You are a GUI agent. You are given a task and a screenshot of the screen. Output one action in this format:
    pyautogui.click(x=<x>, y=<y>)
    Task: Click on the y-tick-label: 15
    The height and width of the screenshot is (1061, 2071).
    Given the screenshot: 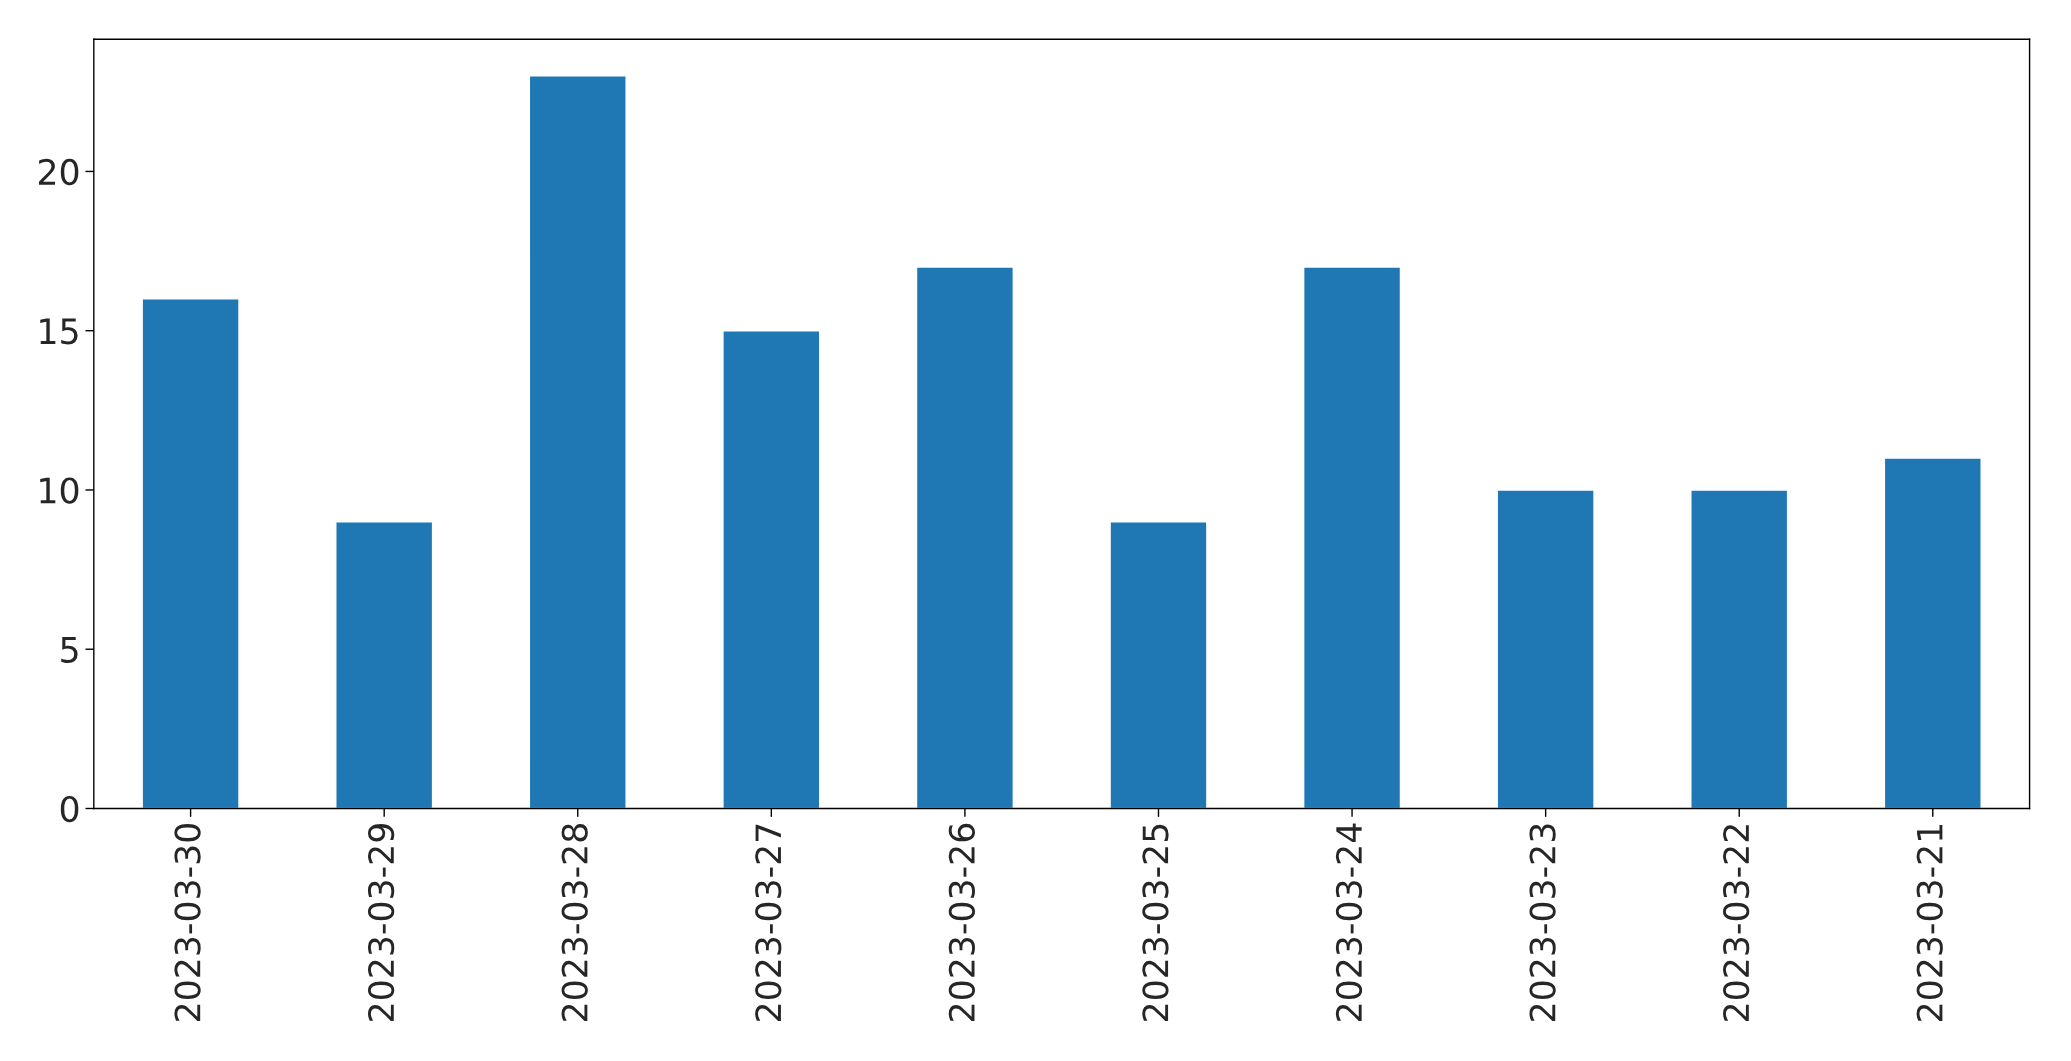 What is the action you would take?
    pyautogui.click(x=59, y=331)
    